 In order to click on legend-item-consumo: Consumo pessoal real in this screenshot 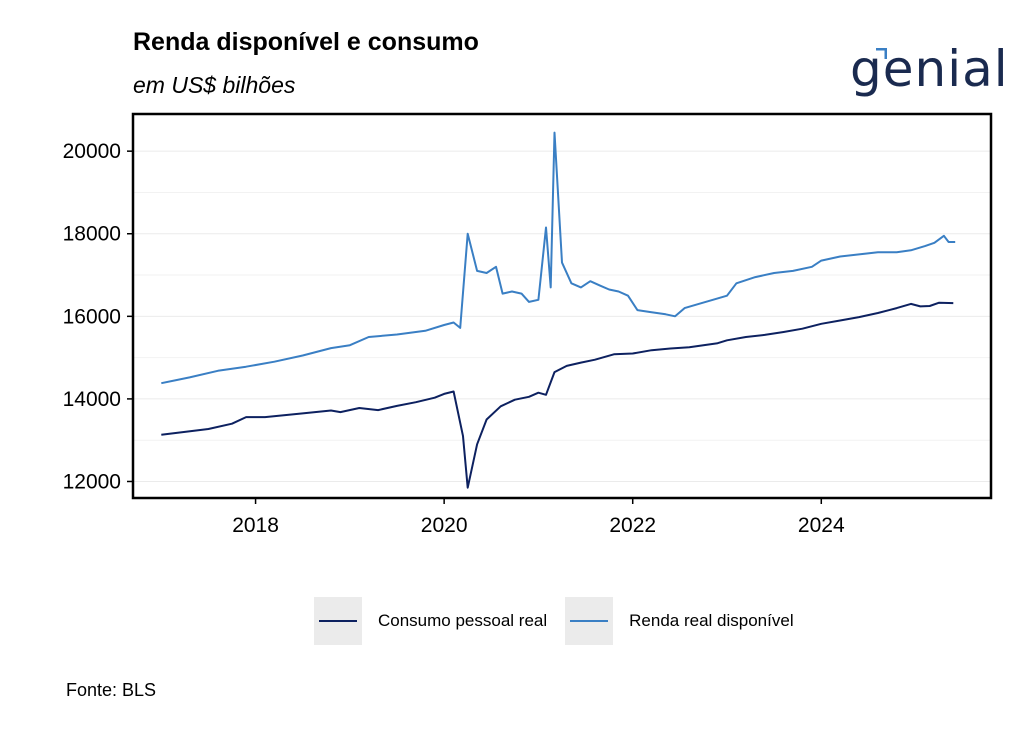, I will do `click(439, 621)`.